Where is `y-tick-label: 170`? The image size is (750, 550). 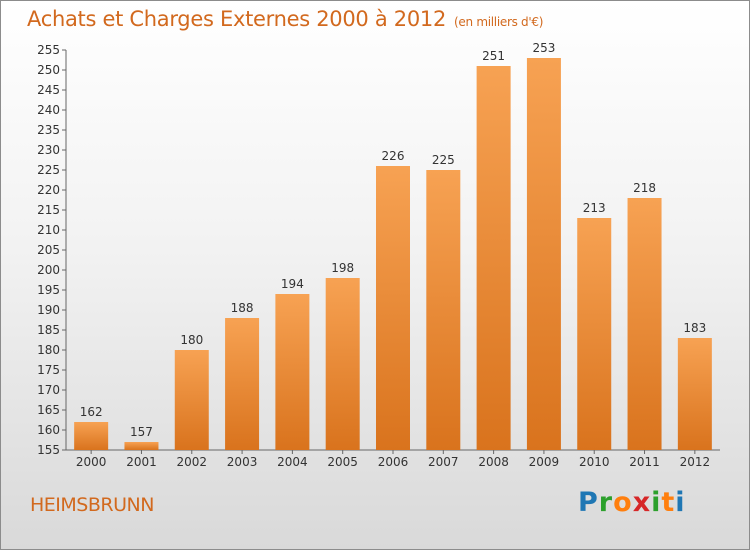 y-tick-label: 170 is located at coordinates (48, 390).